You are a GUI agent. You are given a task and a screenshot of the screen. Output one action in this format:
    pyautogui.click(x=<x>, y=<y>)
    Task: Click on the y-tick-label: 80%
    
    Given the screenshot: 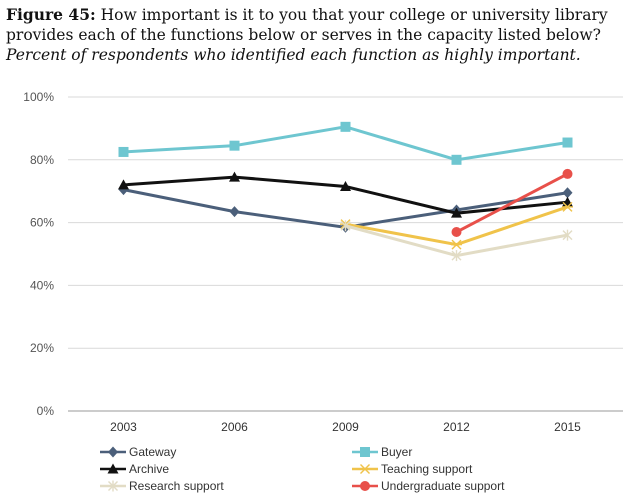 What is the action you would take?
    pyautogui.click(x=42, y=160)
    